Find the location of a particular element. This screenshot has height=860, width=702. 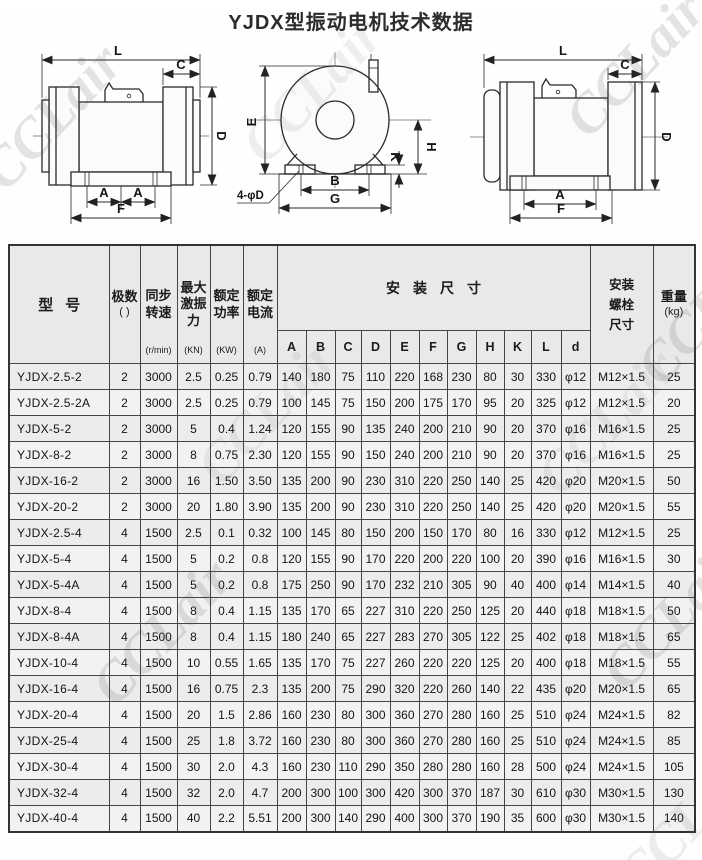

cell-value: φ18 is located at coordinates (575, 610).